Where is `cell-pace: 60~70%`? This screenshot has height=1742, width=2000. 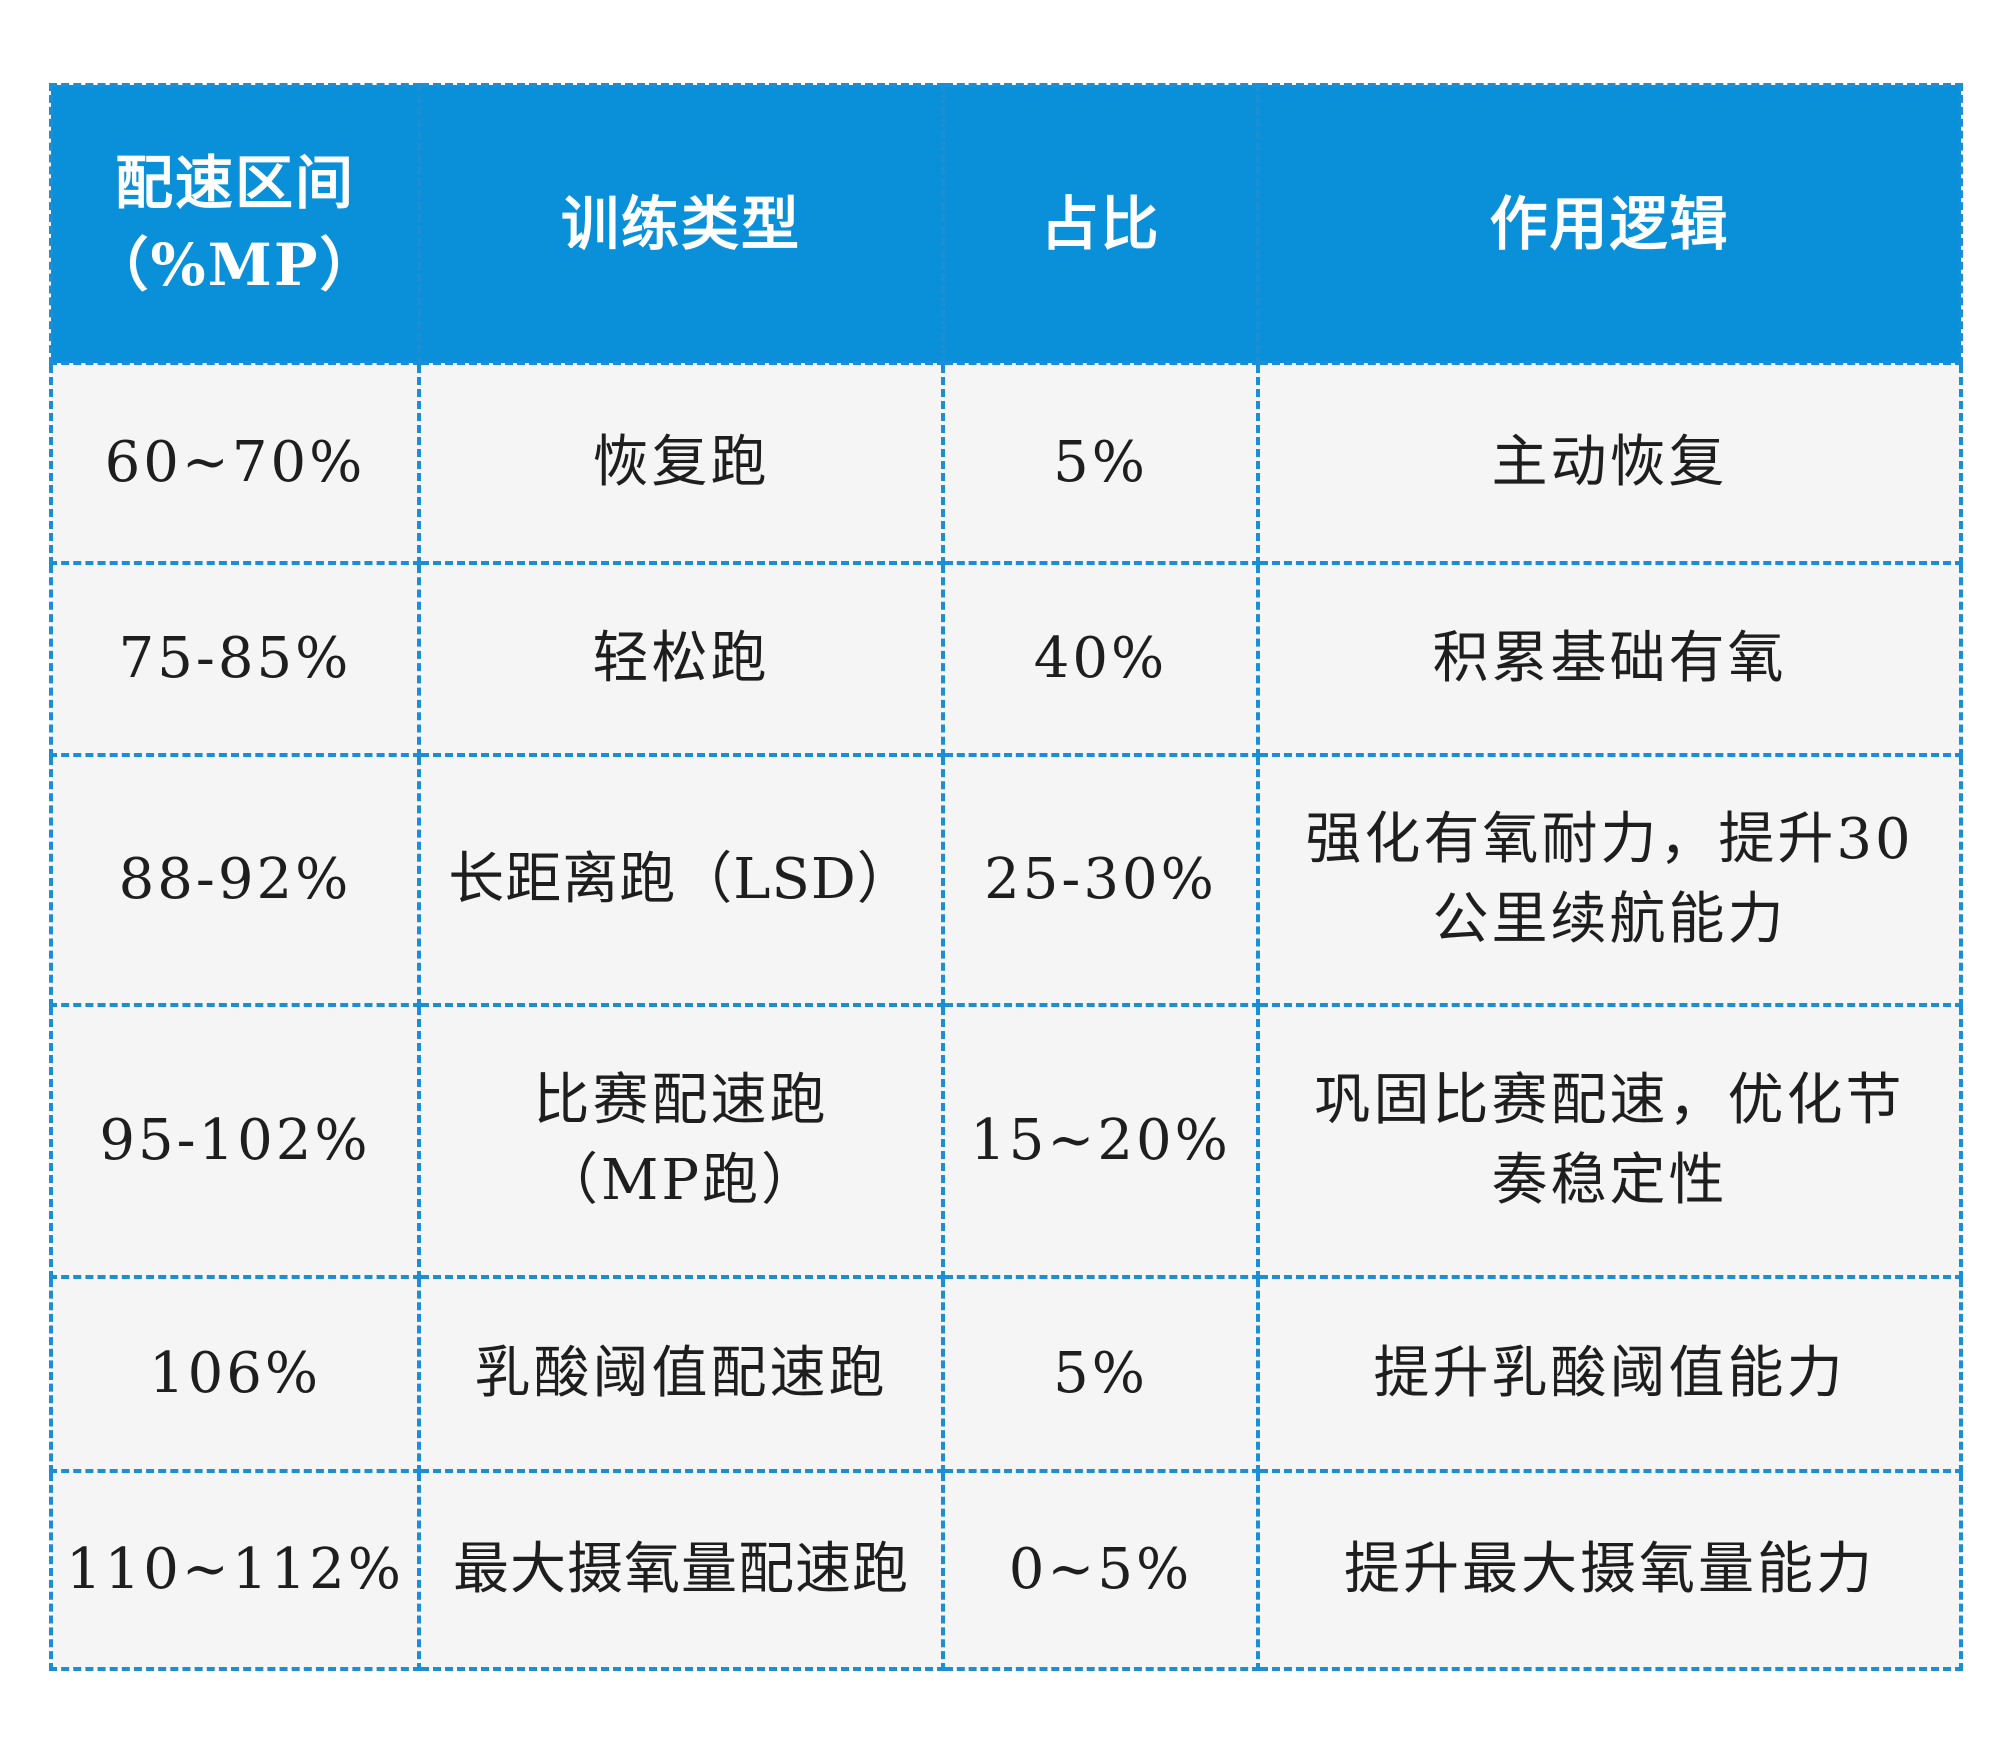
cell-pace: 60~70% is located at coordinates (235, 463).